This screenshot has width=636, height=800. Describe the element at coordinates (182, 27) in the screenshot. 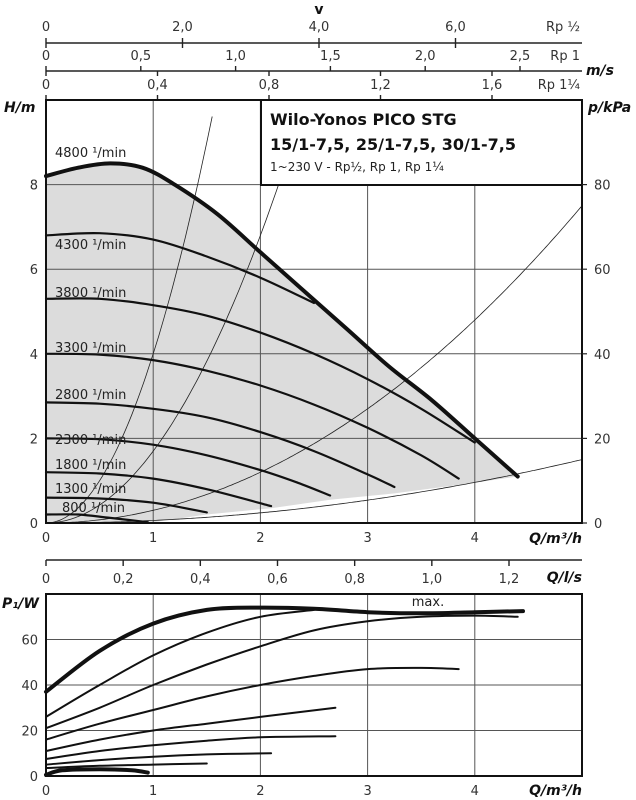

I see `velocity-tick-label: 2,0` at that location.